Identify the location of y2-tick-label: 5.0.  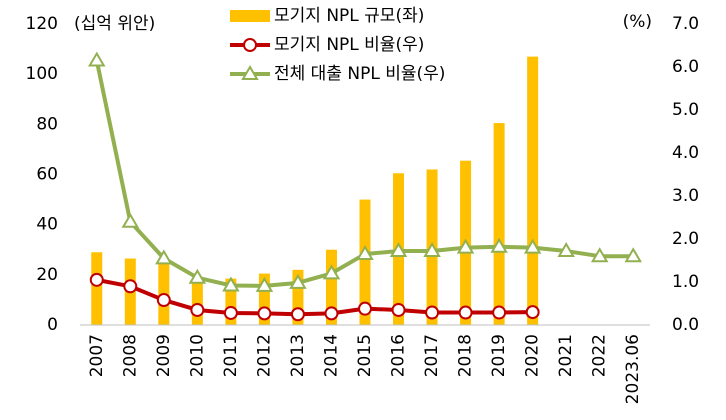
(685, 110).